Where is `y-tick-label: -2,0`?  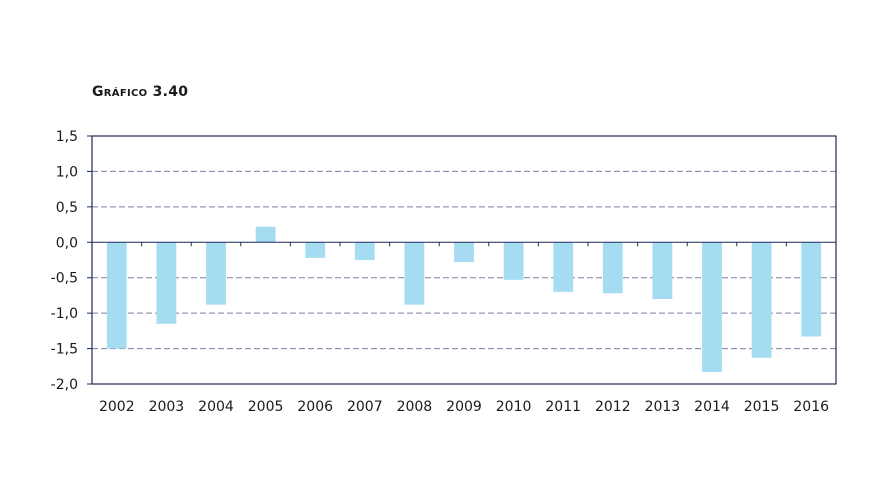 y-tick-label: -2,0 is located at coordinates (64, 385).